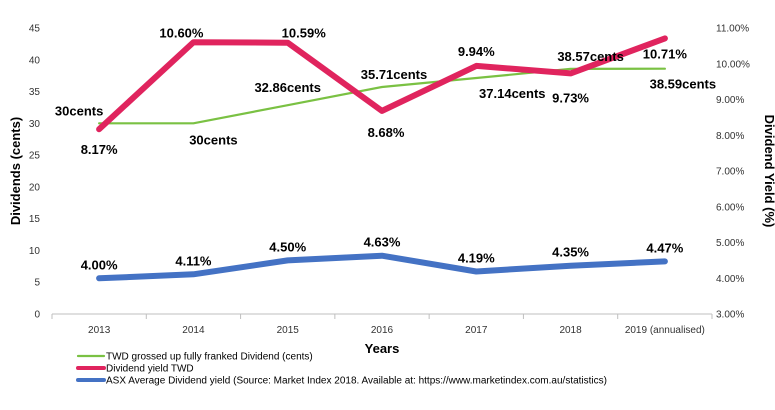  What do you see at coordinates (730, 279) in the screenshot?
I see `y2-tick-label: 4.00%` at bounding box center [730, 279].